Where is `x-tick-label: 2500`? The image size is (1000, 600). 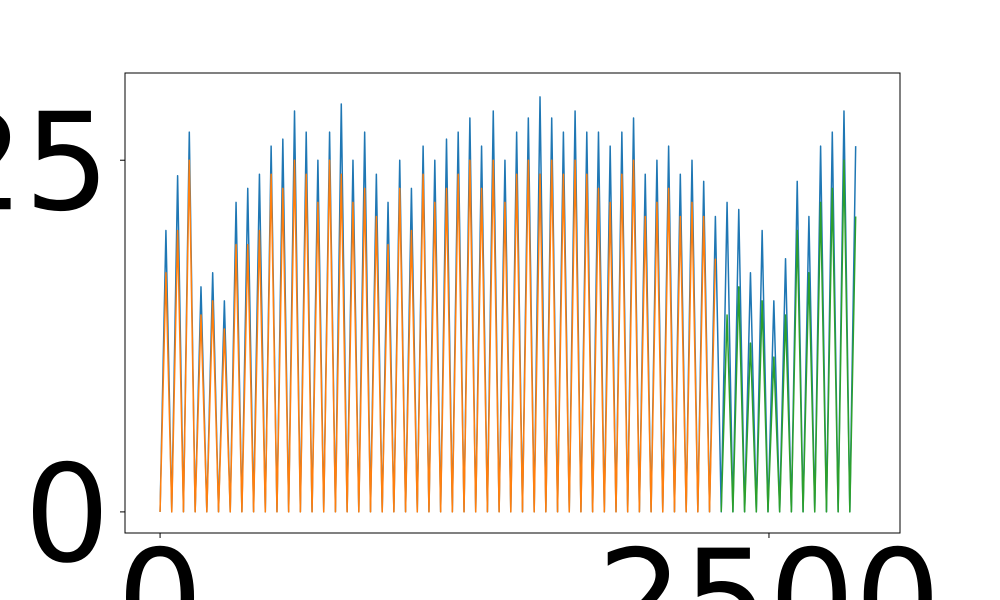
x-tick-label: 2500 is located at coordinates (769, 560).